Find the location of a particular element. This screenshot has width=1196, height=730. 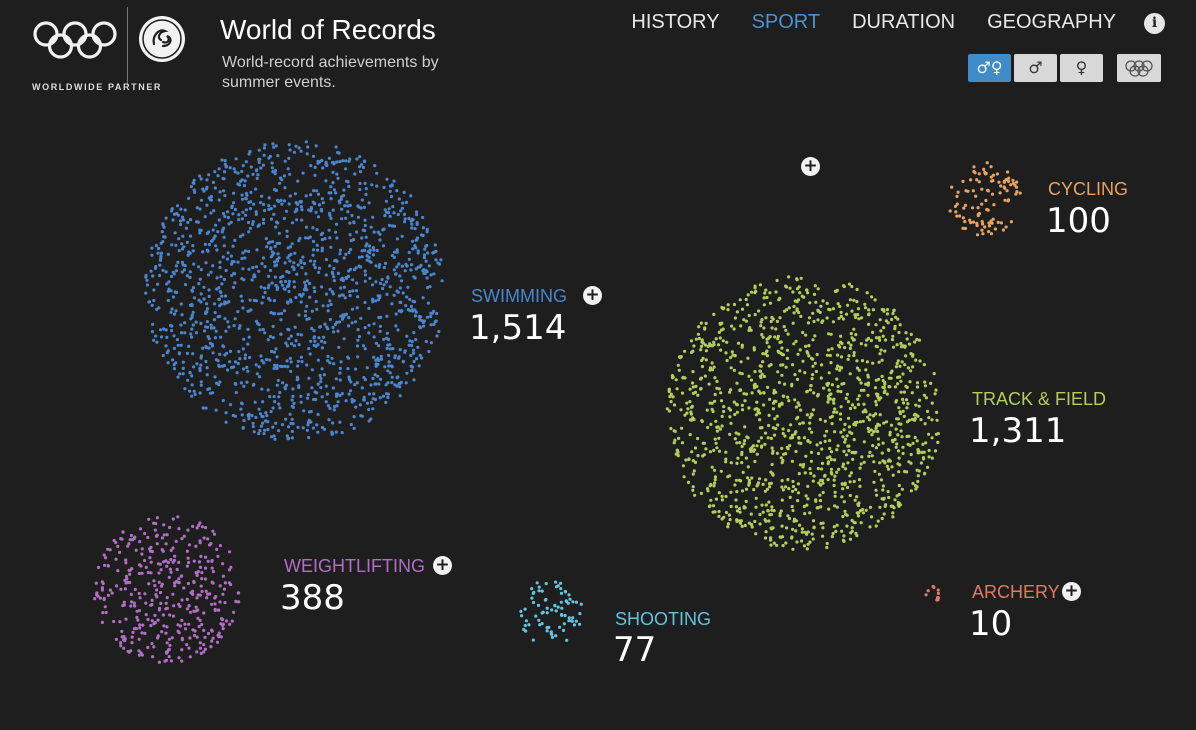

shooting-bubble is located at coordinates (551, 611).